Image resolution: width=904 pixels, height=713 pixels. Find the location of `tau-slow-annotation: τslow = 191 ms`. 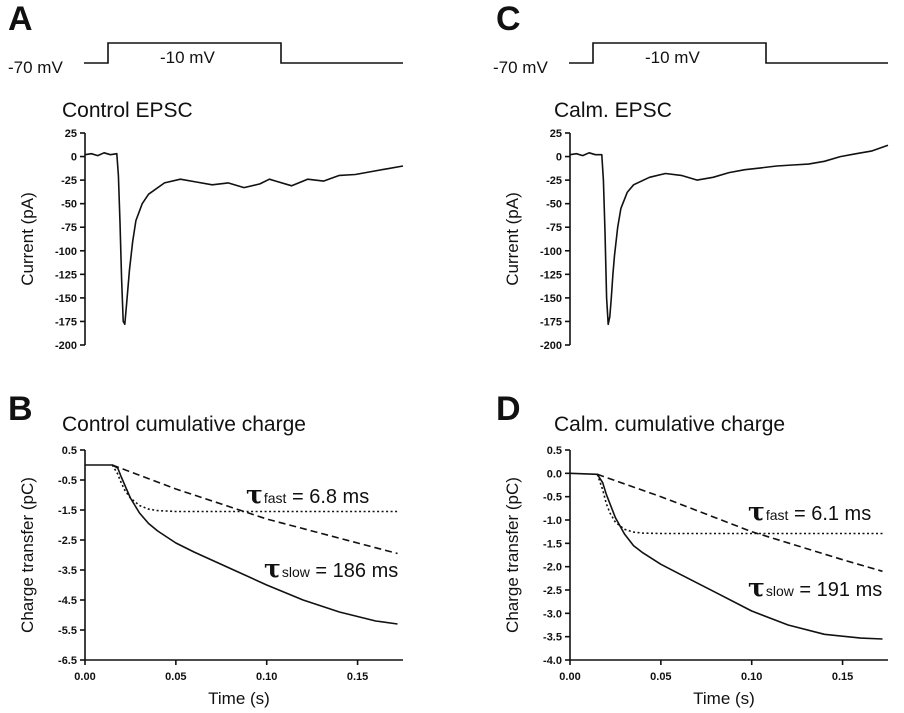

tau-slow-annotation: τslow = 191 ms is located at coordinates (815, 587).